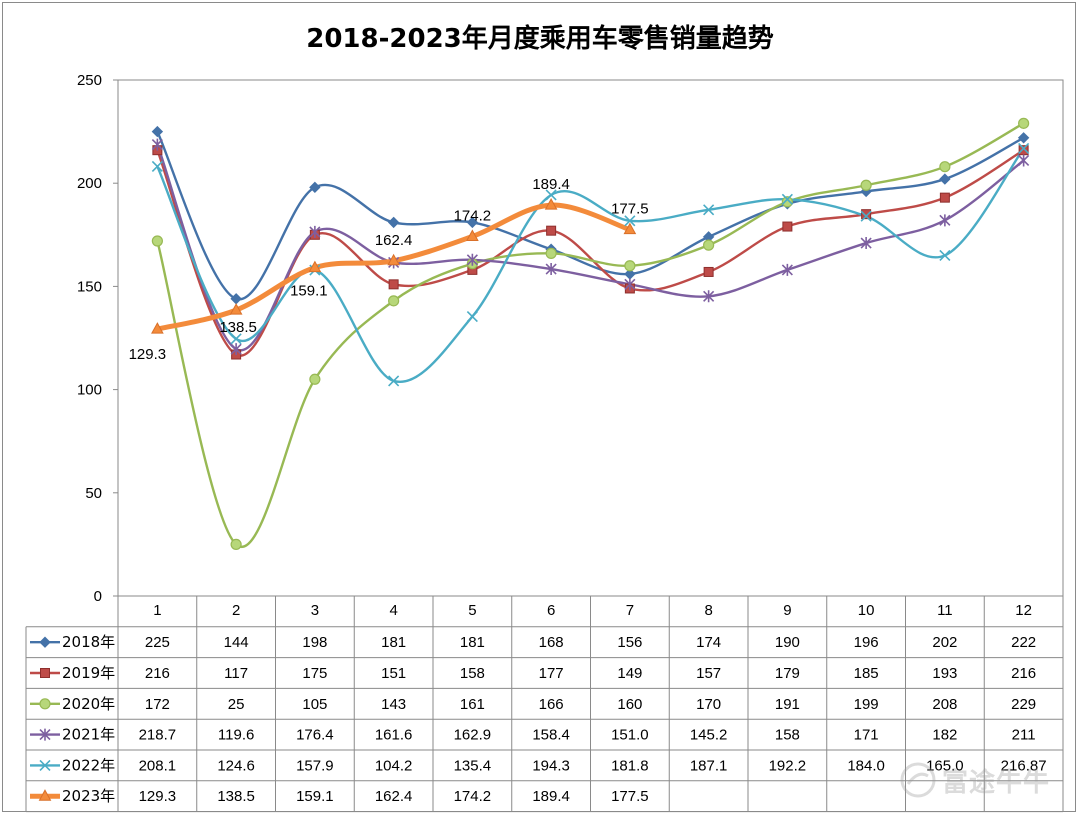 This screenshot has height=816, width=1080. What do you see at coordinates (158, 735) in the screenshot?
I see `table-cell: 218.7` at bounding box center [158, 735].